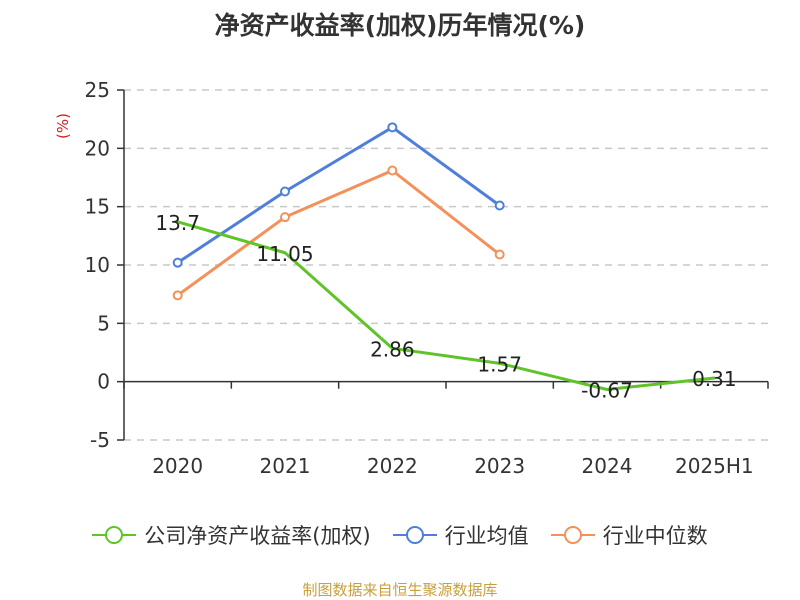  What do you see at coordinates (607, 390) in the screenshot?
I see `data-label: -0.67` at bounding box center [607, 390].